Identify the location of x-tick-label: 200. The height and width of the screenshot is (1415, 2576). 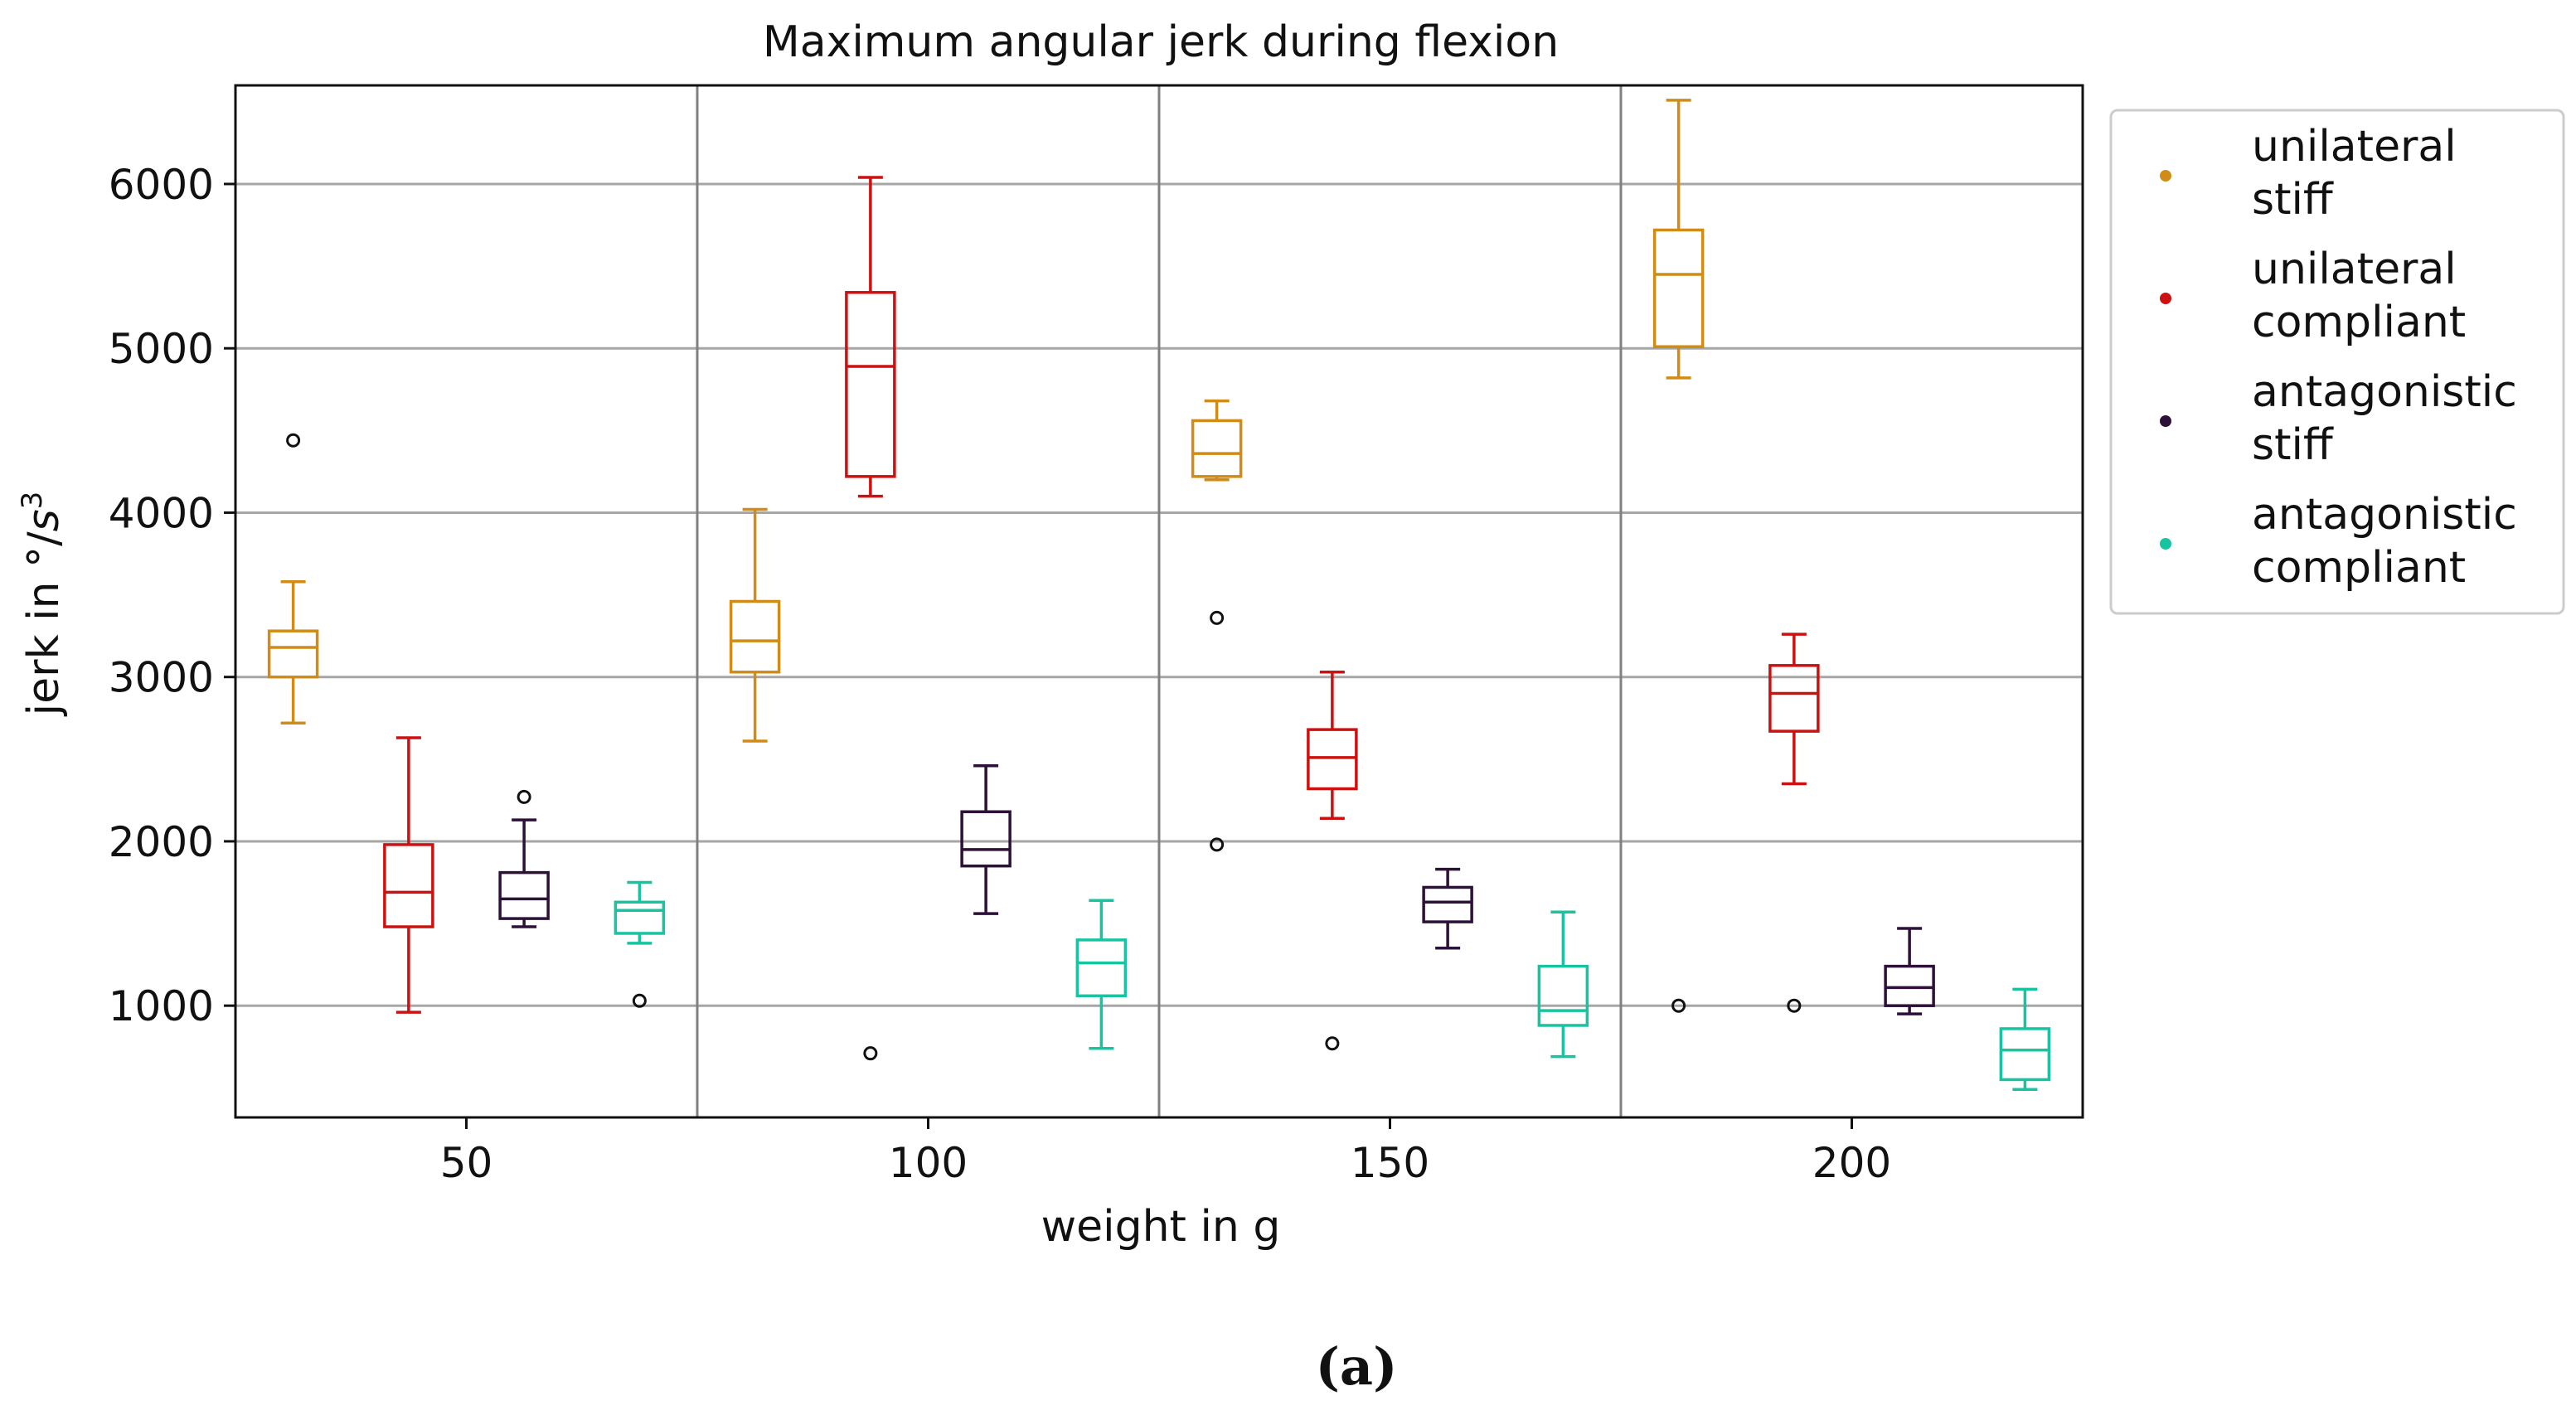
(1851, 1163).